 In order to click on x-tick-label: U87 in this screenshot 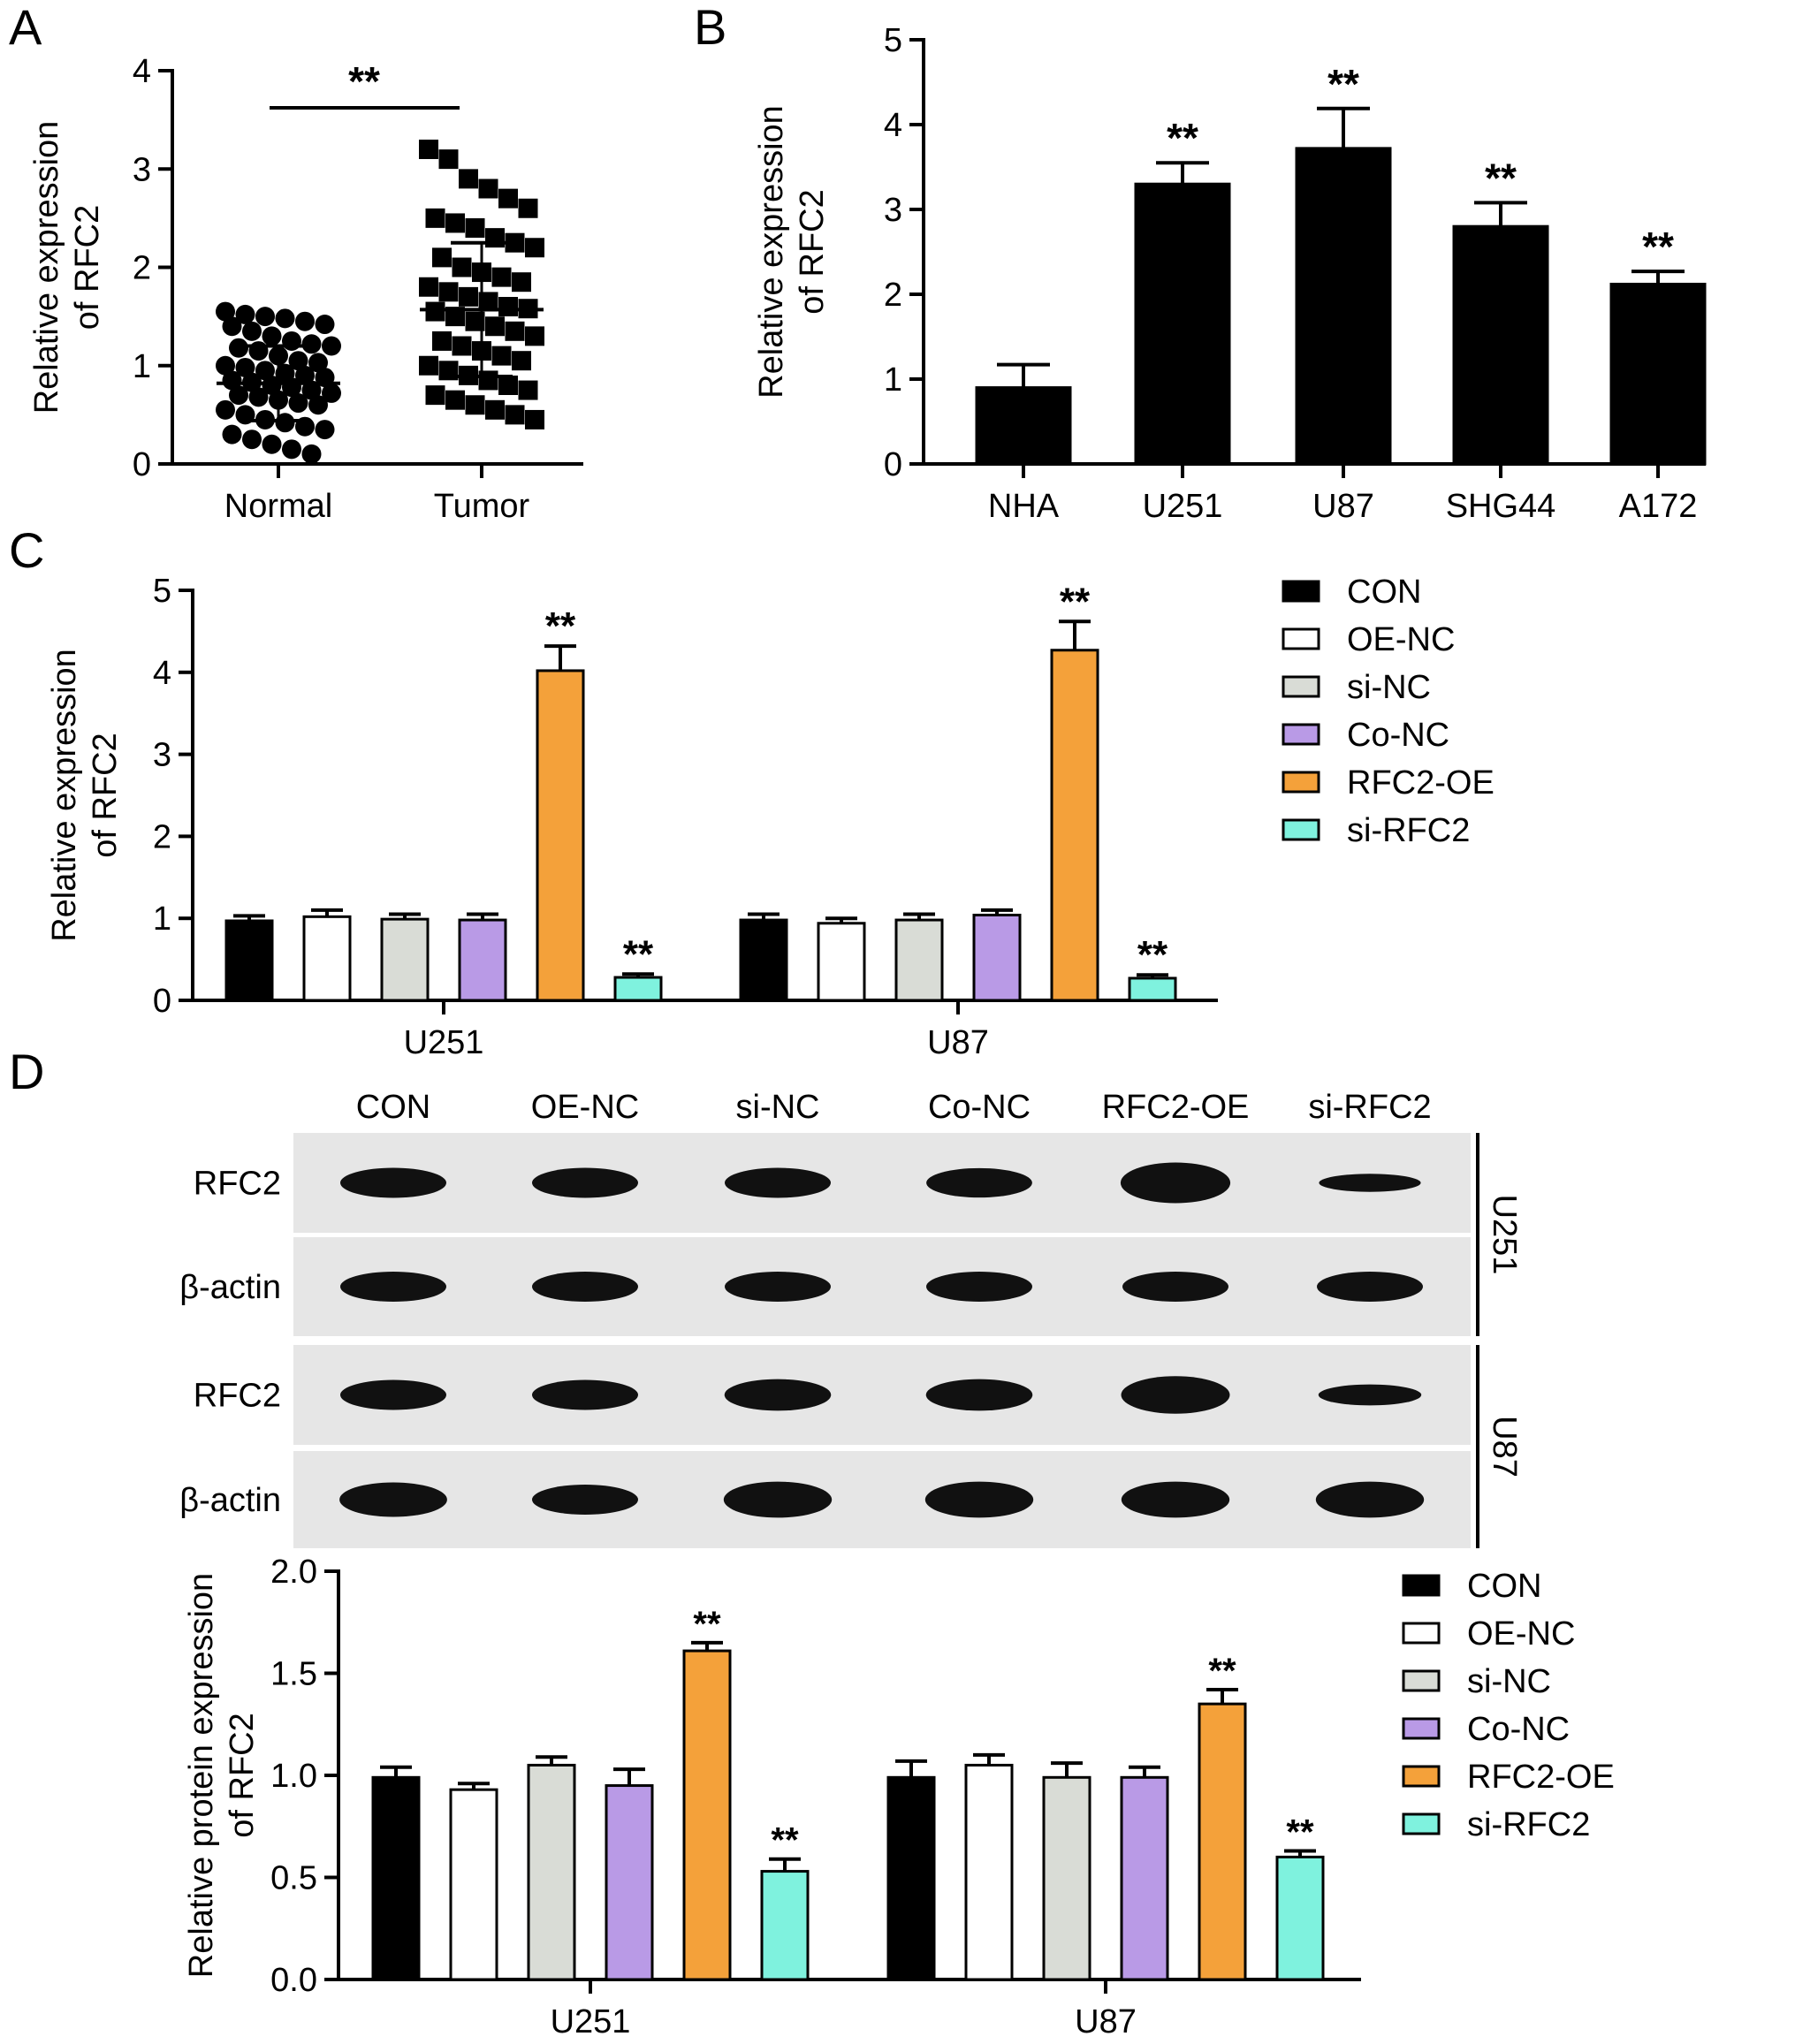, I will do `click(1343, 506)`.